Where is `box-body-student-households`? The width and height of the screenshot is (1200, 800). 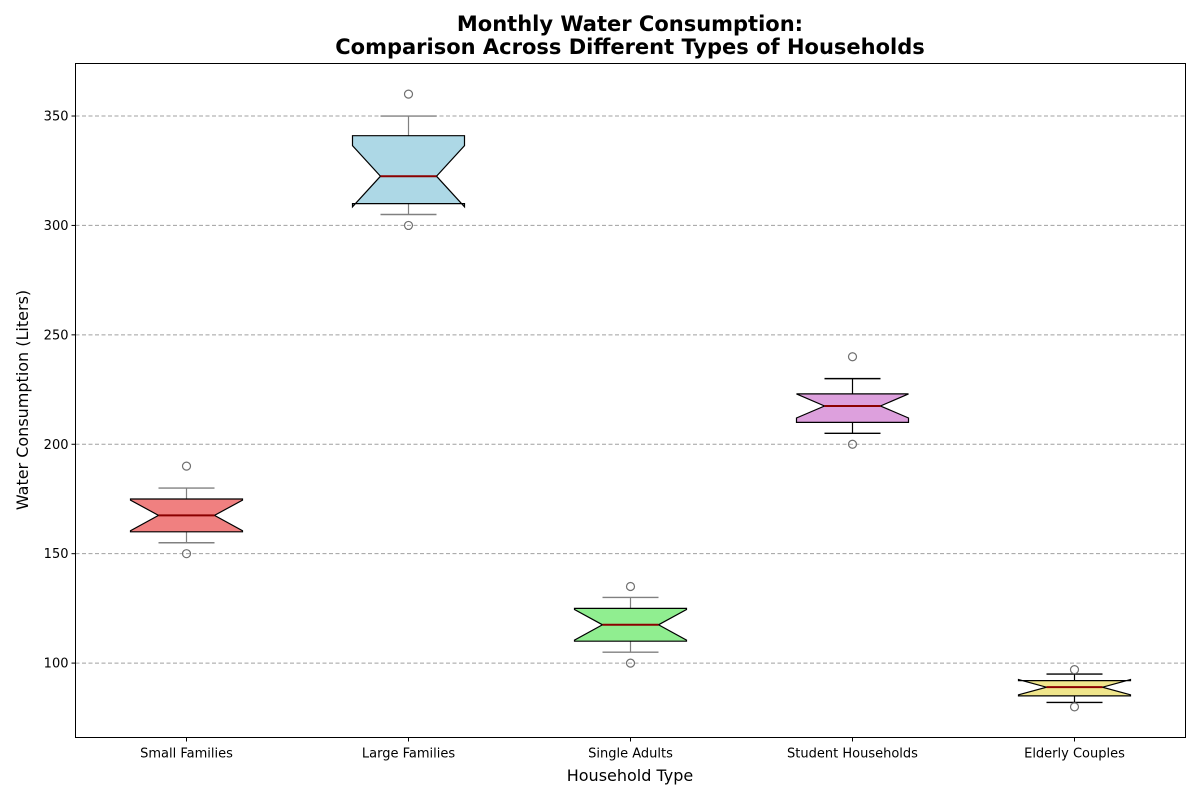
box-body-student-households is located at coordinates (852, 408).